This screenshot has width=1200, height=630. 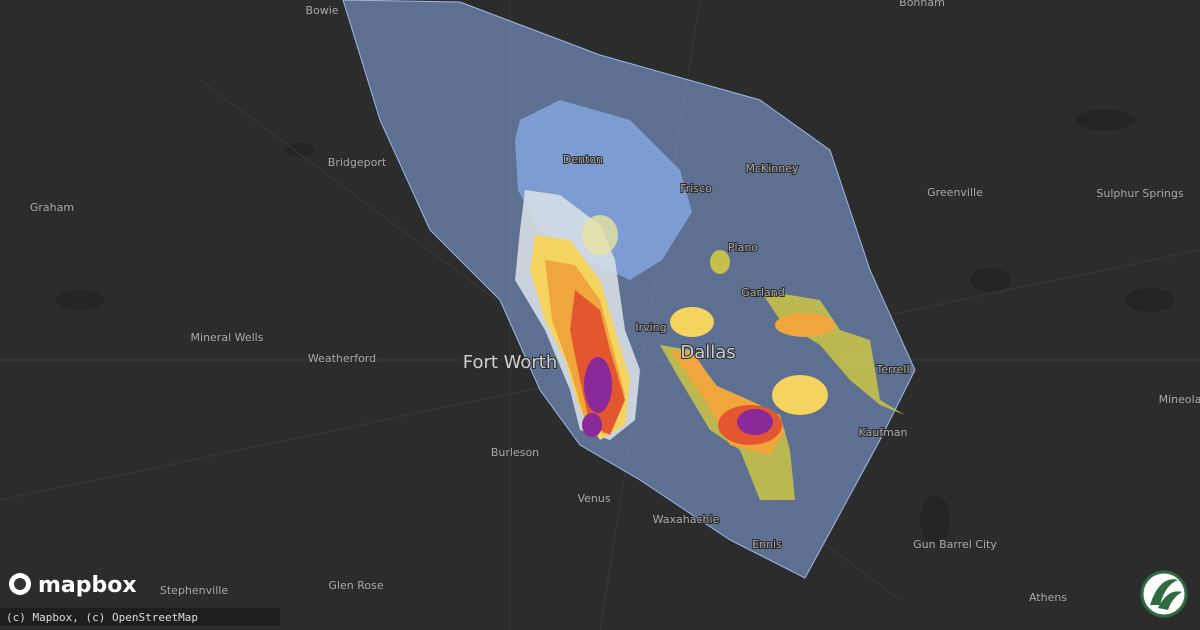 I want to click on city-label: Sulphur Springs, so click(x=1139, y=193).